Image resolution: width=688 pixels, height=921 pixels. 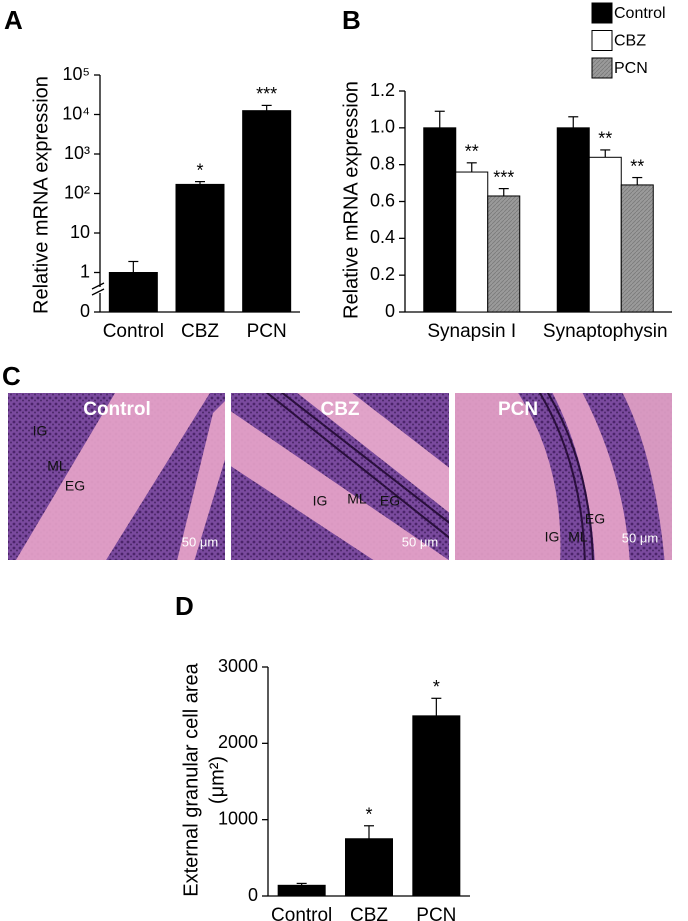 I want to click on y-tick-label: 1.2, so click(x=382, y=90).